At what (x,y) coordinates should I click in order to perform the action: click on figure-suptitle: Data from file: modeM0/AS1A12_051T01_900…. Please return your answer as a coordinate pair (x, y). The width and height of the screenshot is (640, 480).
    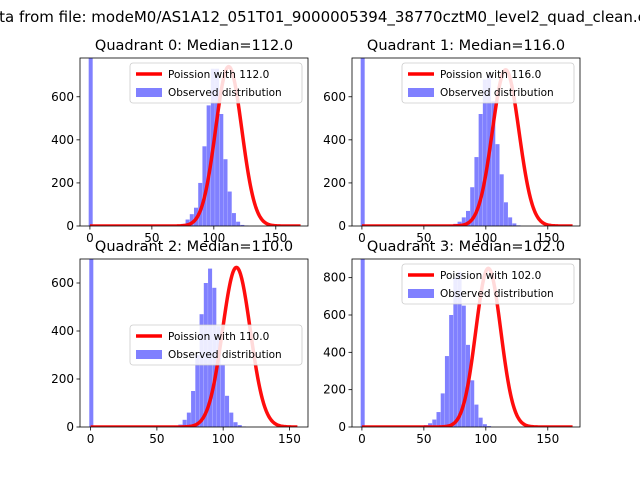
    Looking at the image, I should click on (320, 17).